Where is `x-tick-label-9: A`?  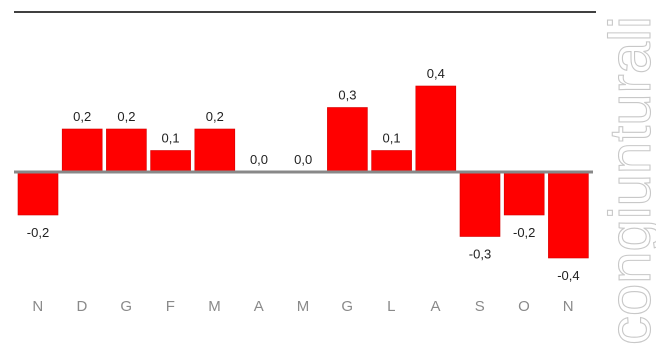
x-tick-label-9: A is located at coordinates (436, 306).